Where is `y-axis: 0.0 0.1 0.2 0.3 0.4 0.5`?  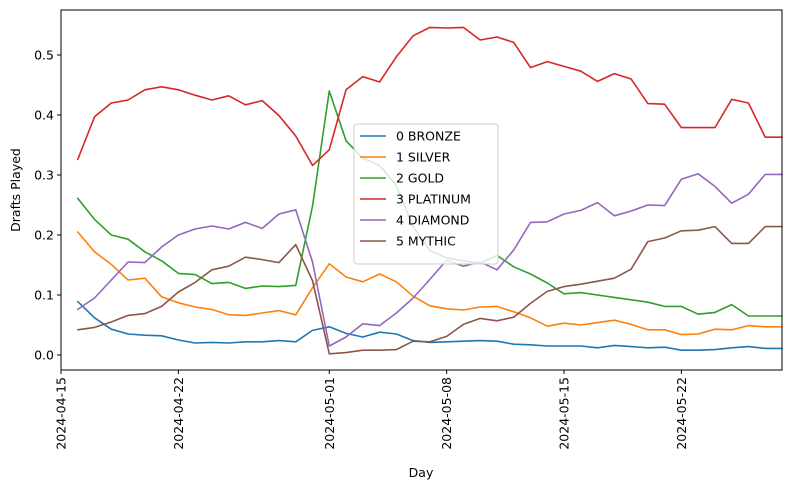
y-axis: 0.0 0.1 0.2 0.3 0.4 0.5 is located at coordinates (47, 205).